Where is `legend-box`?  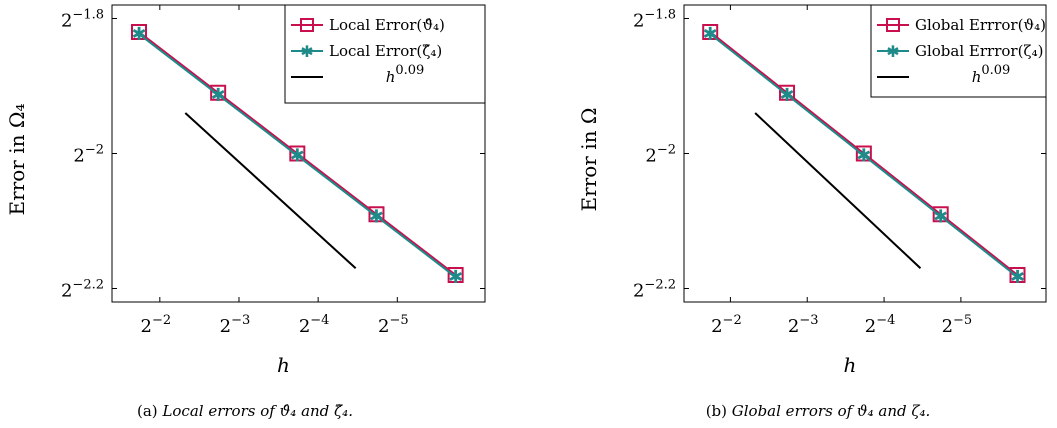 legend-box is located at coordinates (385, 54).